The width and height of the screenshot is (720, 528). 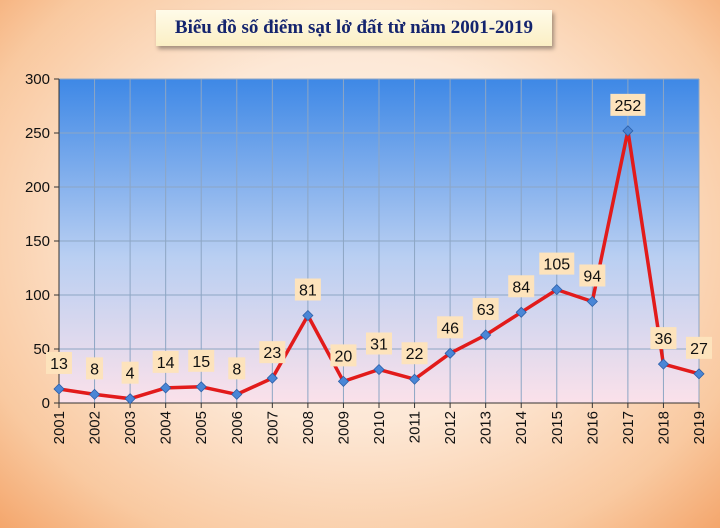 I want to click on x-tick-label: 2001, so click(x=59, y=427).